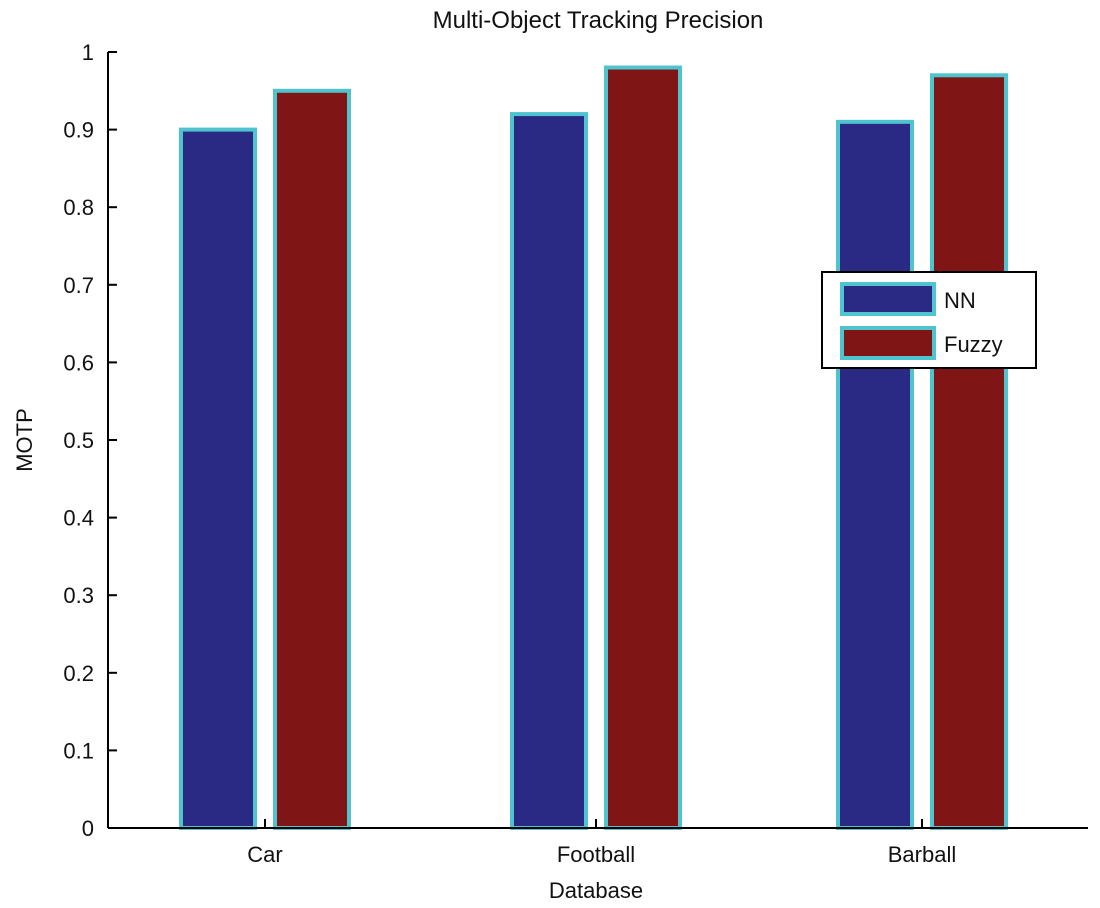 The width and height of the screenshot is (1100, 908). I want to click on y-tick-label: 1, so click(88, 52).